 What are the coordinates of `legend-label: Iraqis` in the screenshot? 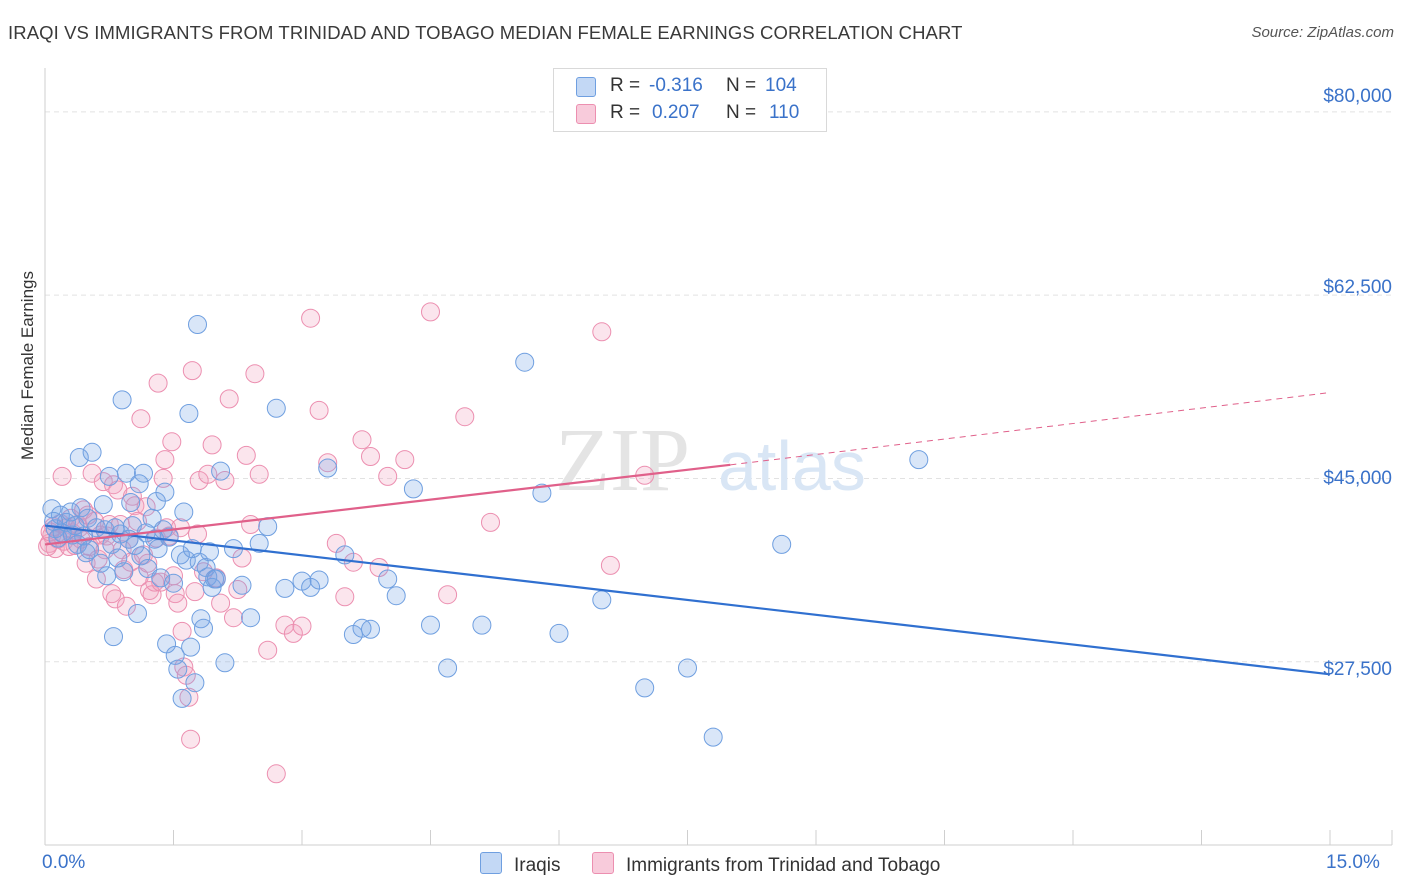 It's located at (537, 865).